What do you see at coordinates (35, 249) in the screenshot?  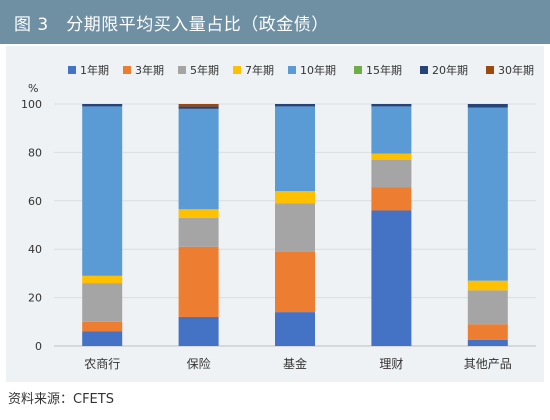 I see `y-tick-label: 40` at bounding box center [35, 249].